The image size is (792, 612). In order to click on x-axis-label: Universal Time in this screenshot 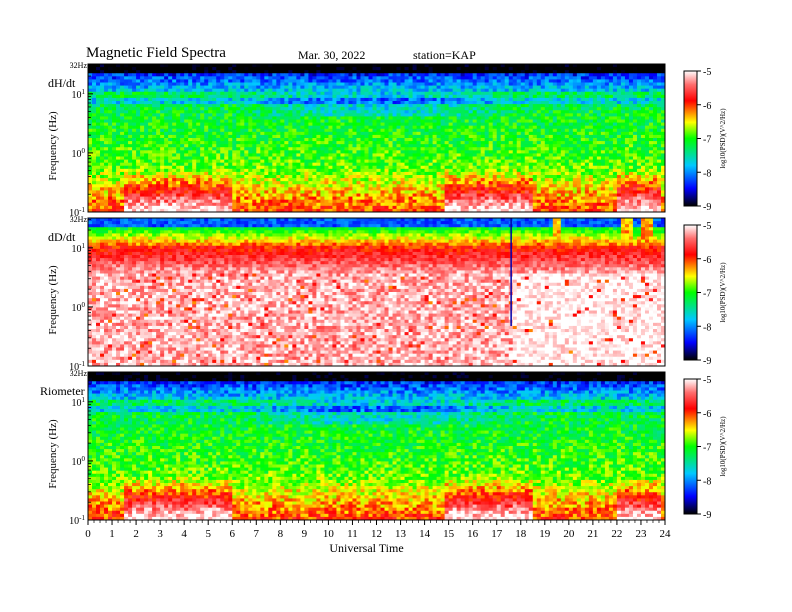, I will do `click(366, 548)`.